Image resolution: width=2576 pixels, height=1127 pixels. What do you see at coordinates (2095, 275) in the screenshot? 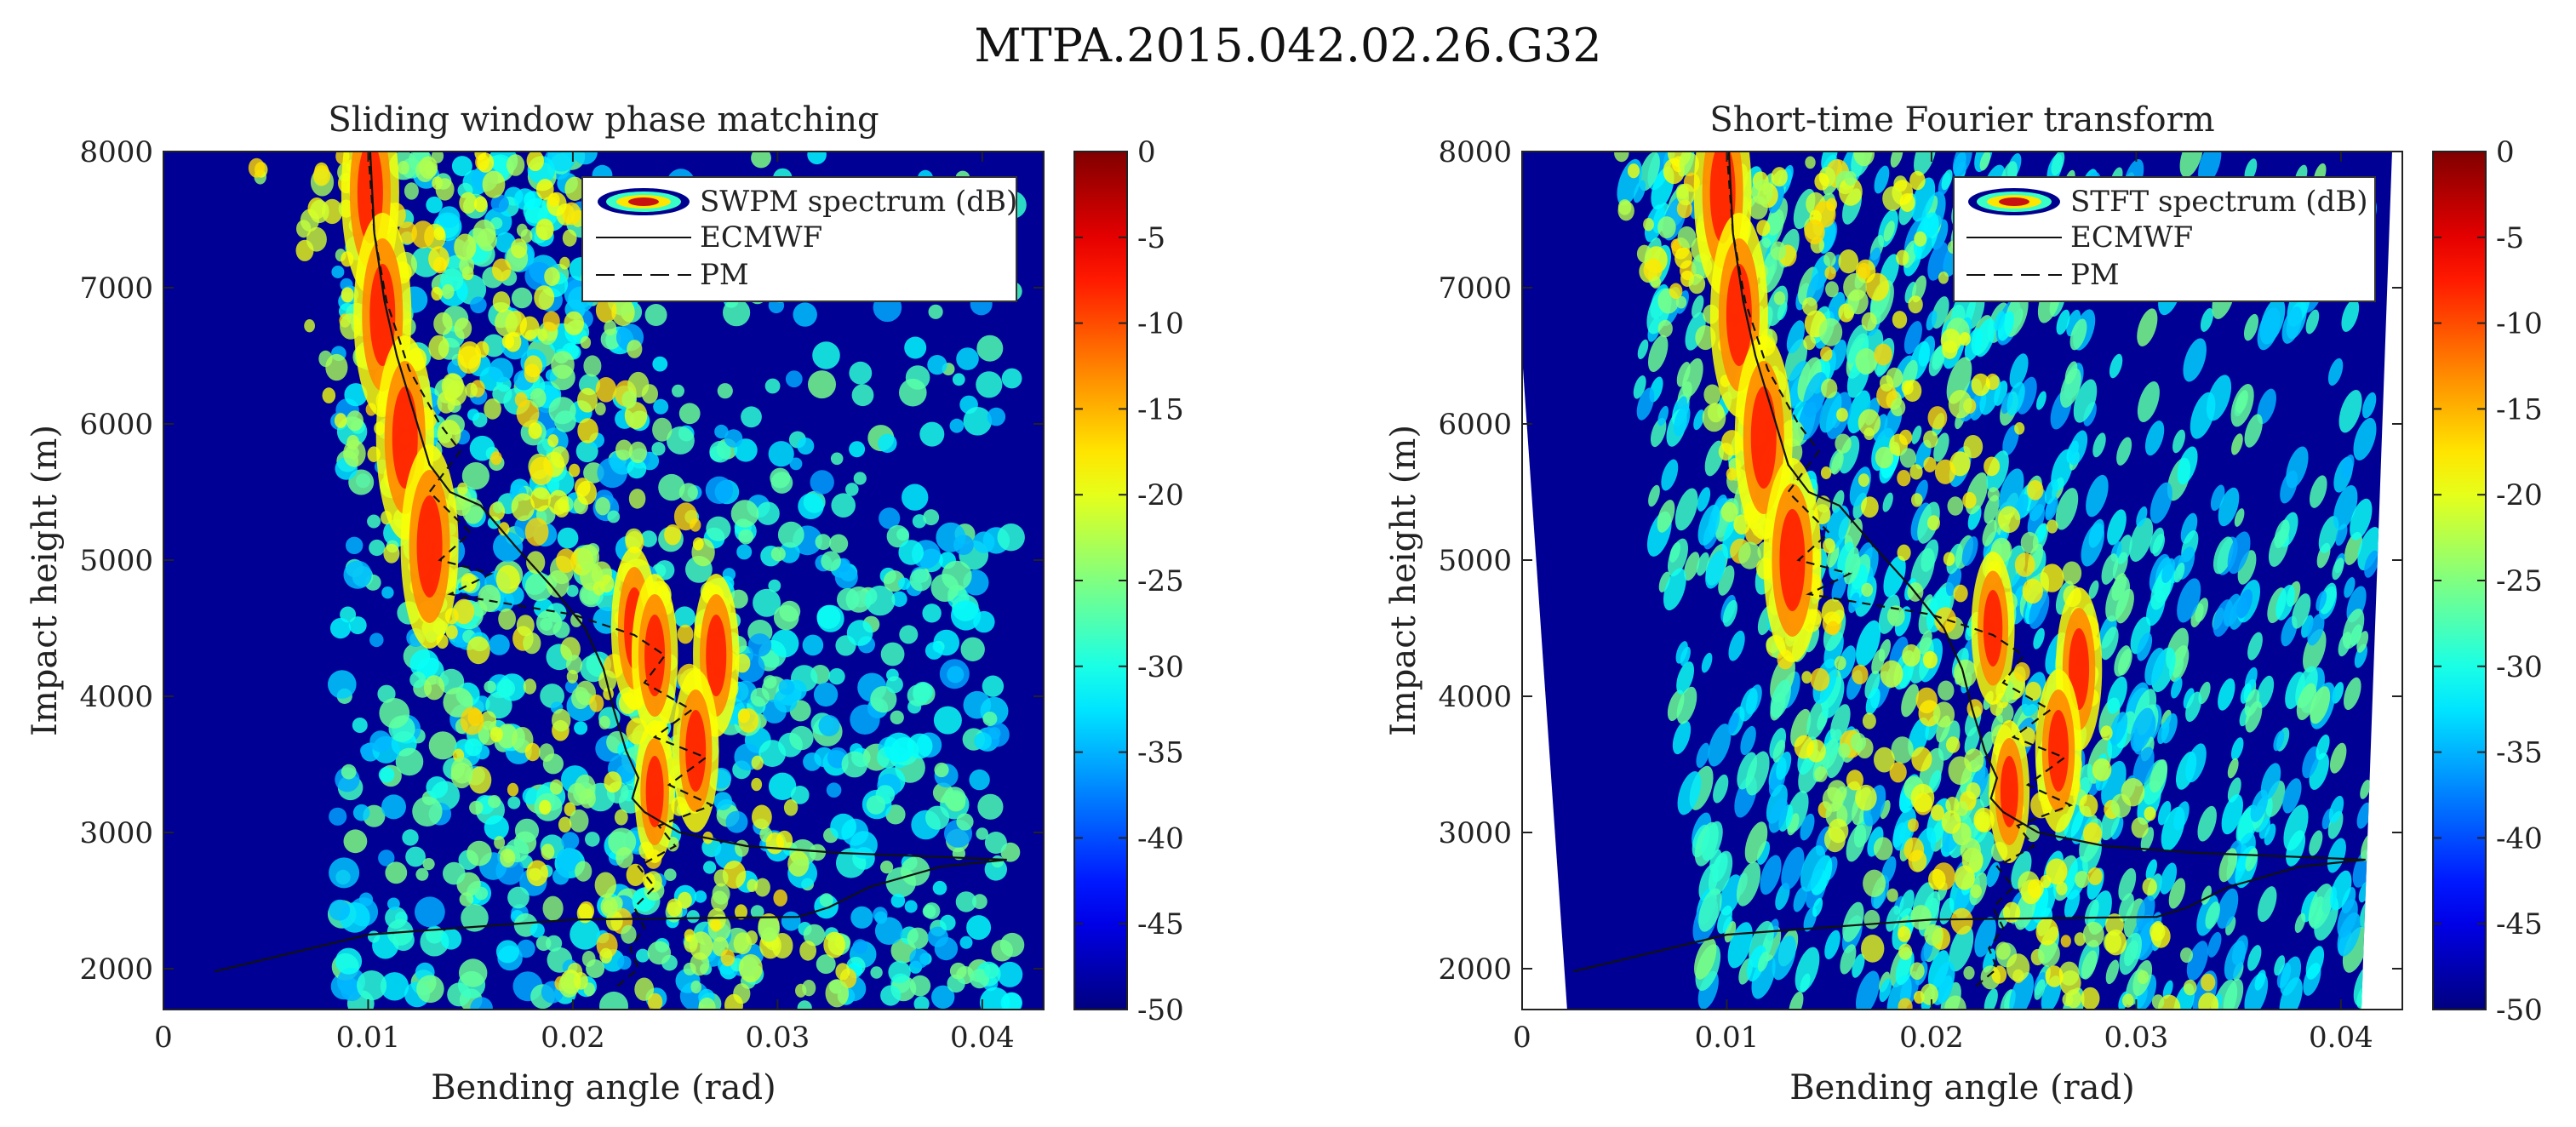
I see `stft-legend-label-pm: PM` at bounding box center [2095, 275].